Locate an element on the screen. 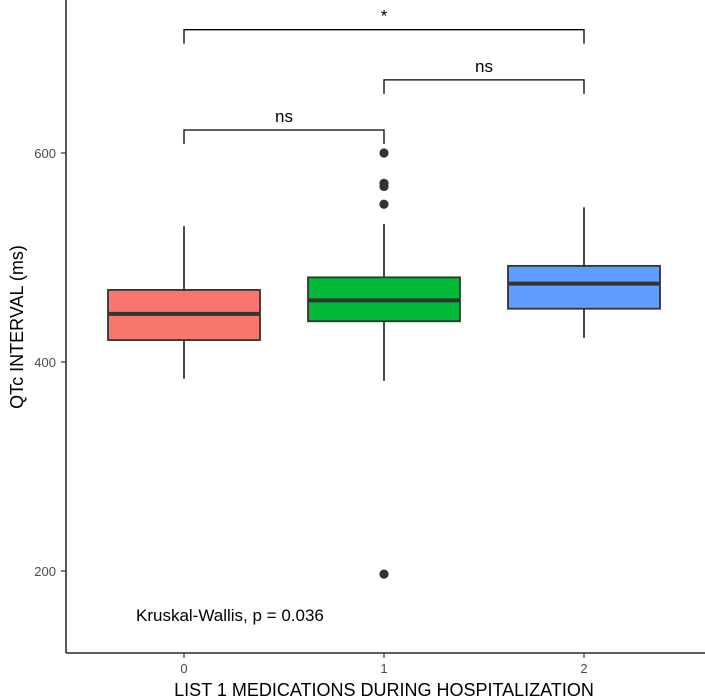 This screenshot has width=705, height=700. y-tick-label-600: 600 is located at coordinates (45, 153).